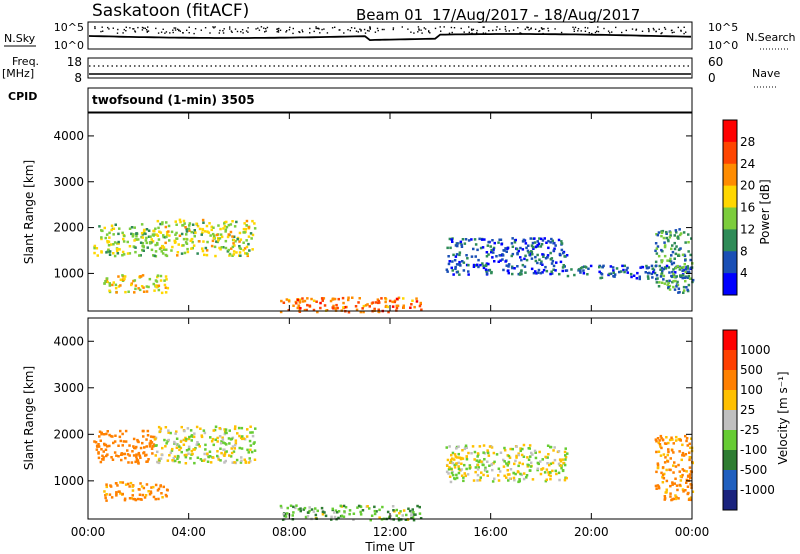 The image size is (800, 554). I want to click on colorbar-tick-label: 500, so click(751, 370).